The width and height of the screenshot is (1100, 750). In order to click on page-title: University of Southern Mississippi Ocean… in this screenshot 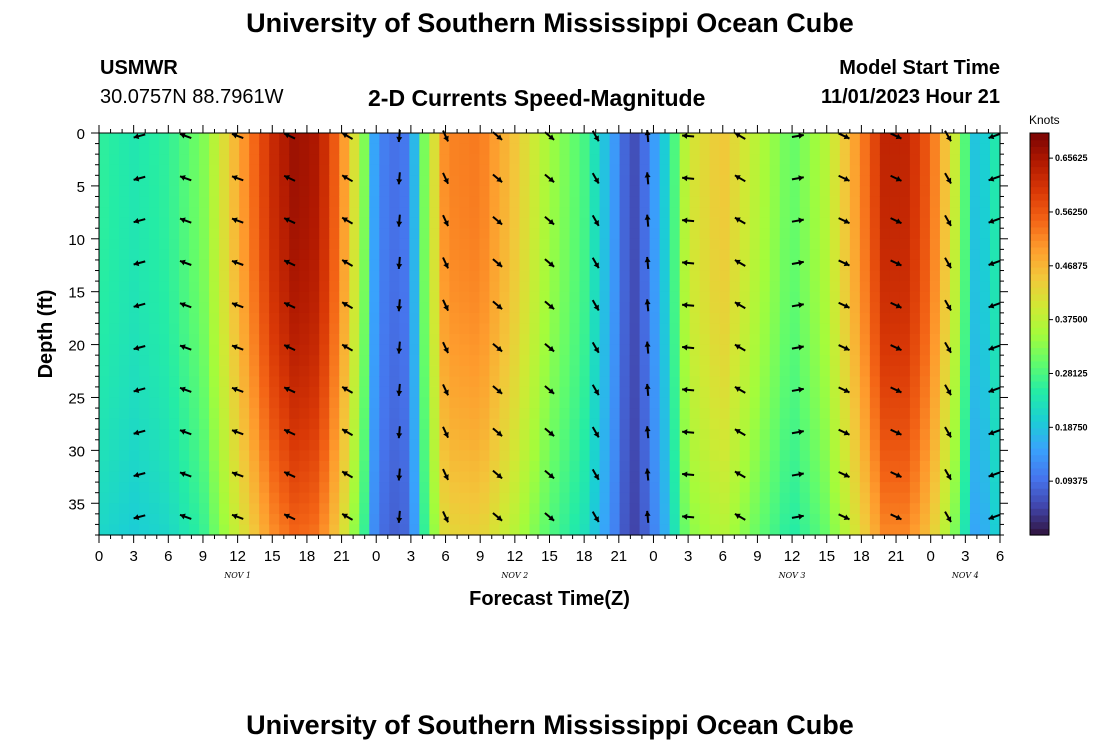, I will do `click(550, 23)`.